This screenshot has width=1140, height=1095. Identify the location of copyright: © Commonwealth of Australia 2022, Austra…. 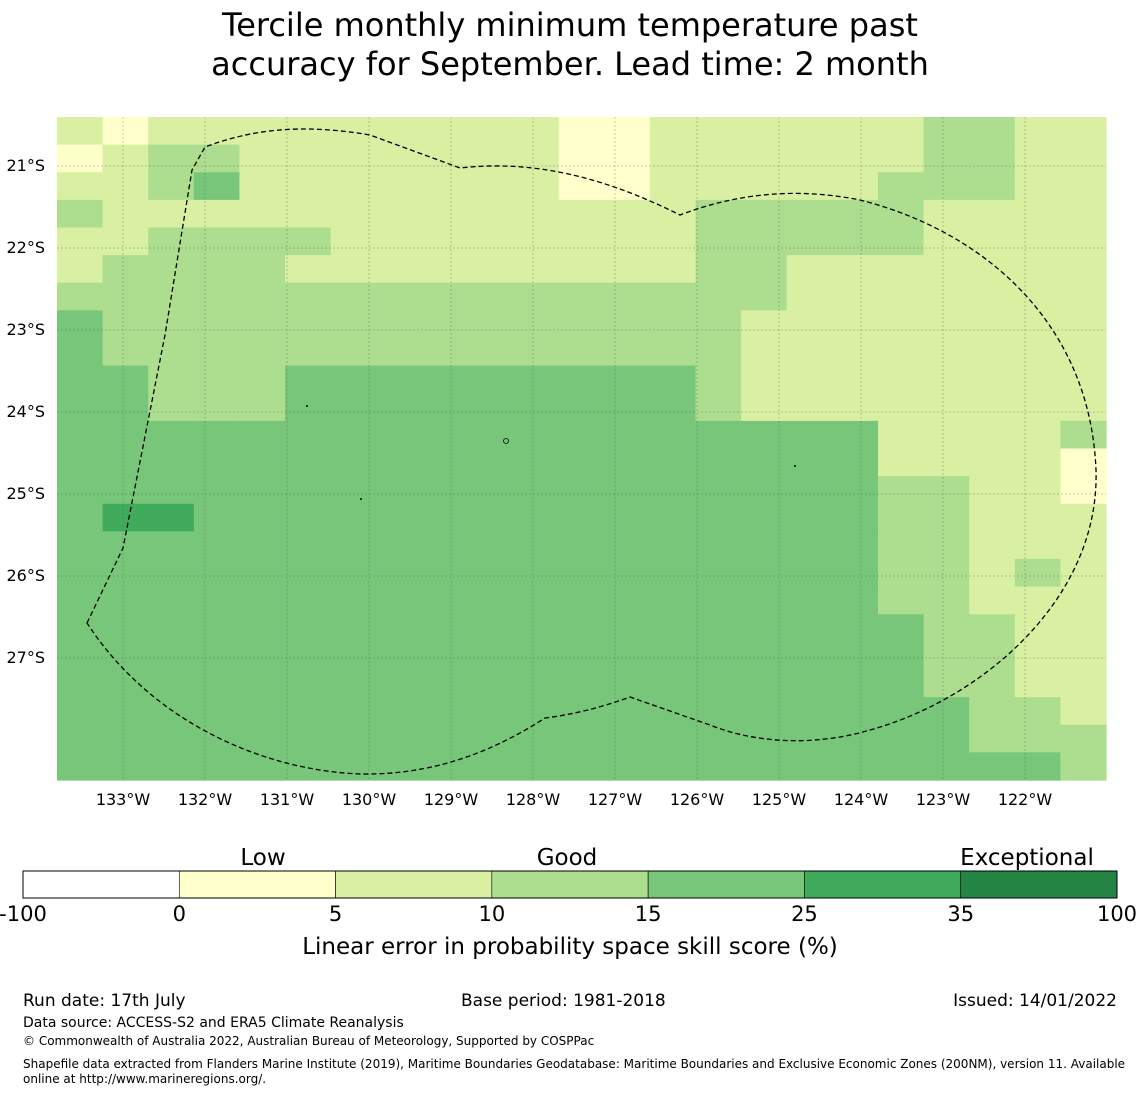
(309, 1041).